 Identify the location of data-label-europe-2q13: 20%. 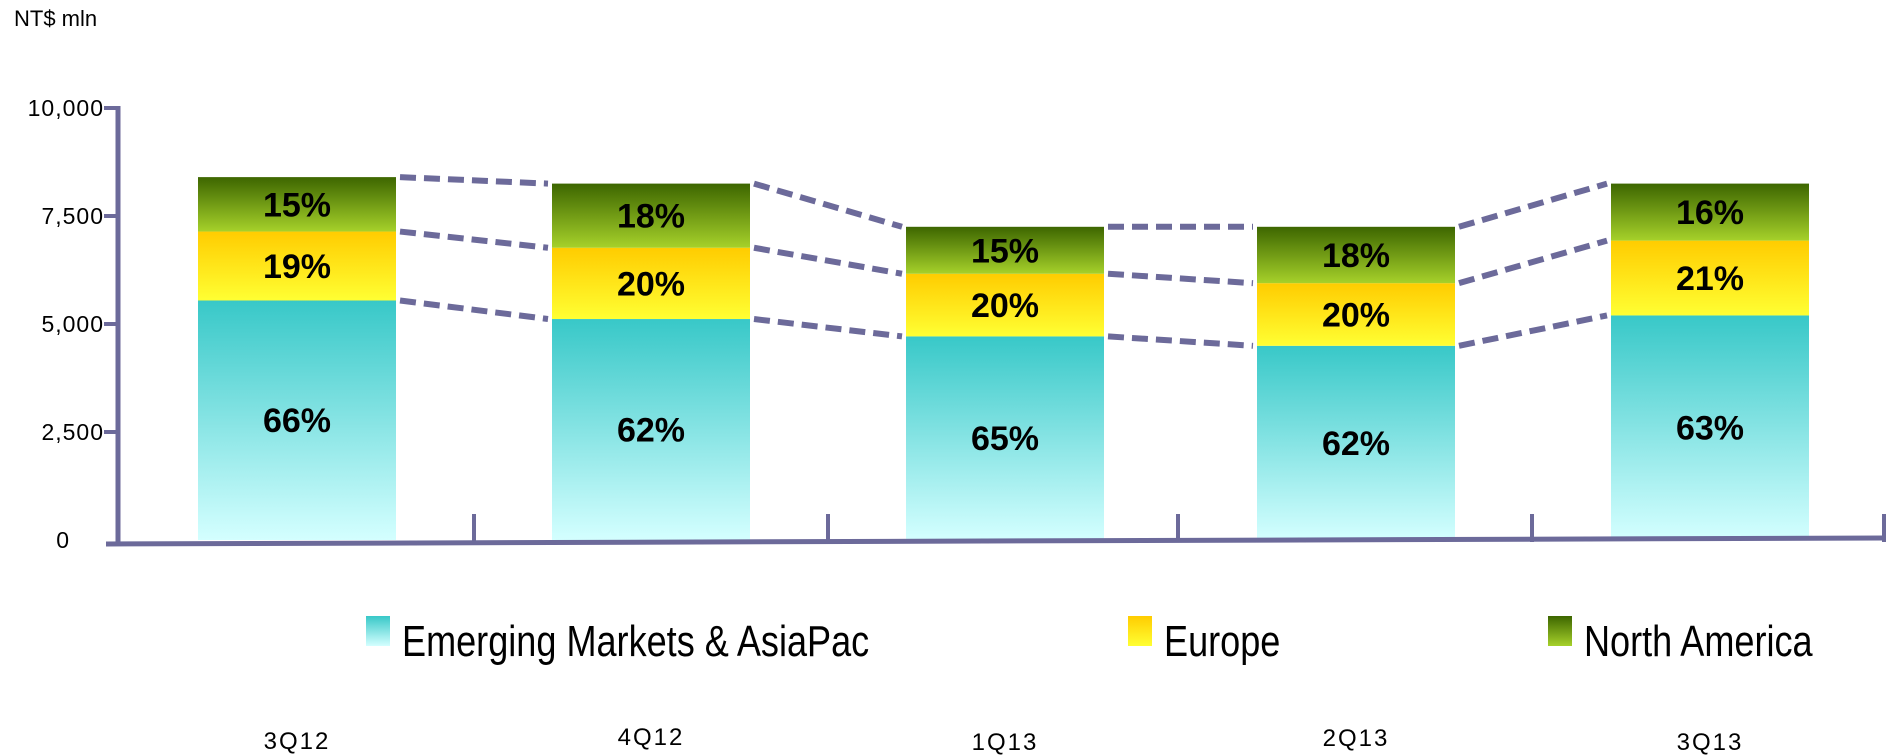
(1356, 315).